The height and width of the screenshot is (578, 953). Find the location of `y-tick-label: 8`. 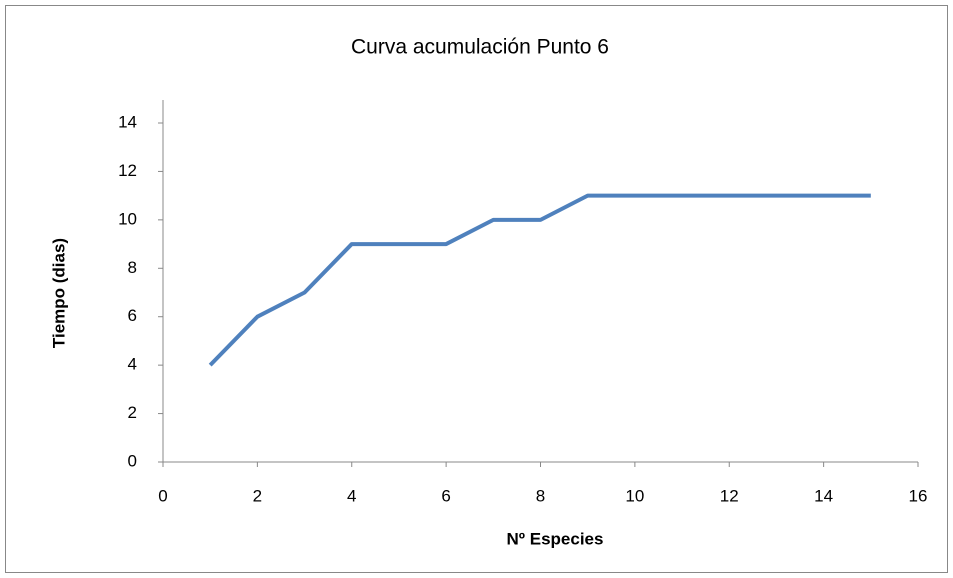

y-tick-label: 8 is located at coordinates (132, 267).